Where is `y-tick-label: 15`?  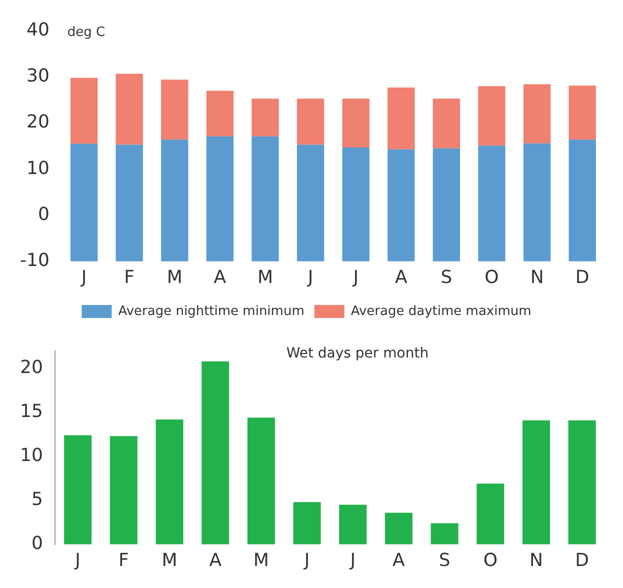
y-tick-label: 15 is located at coordinates (31, 411).